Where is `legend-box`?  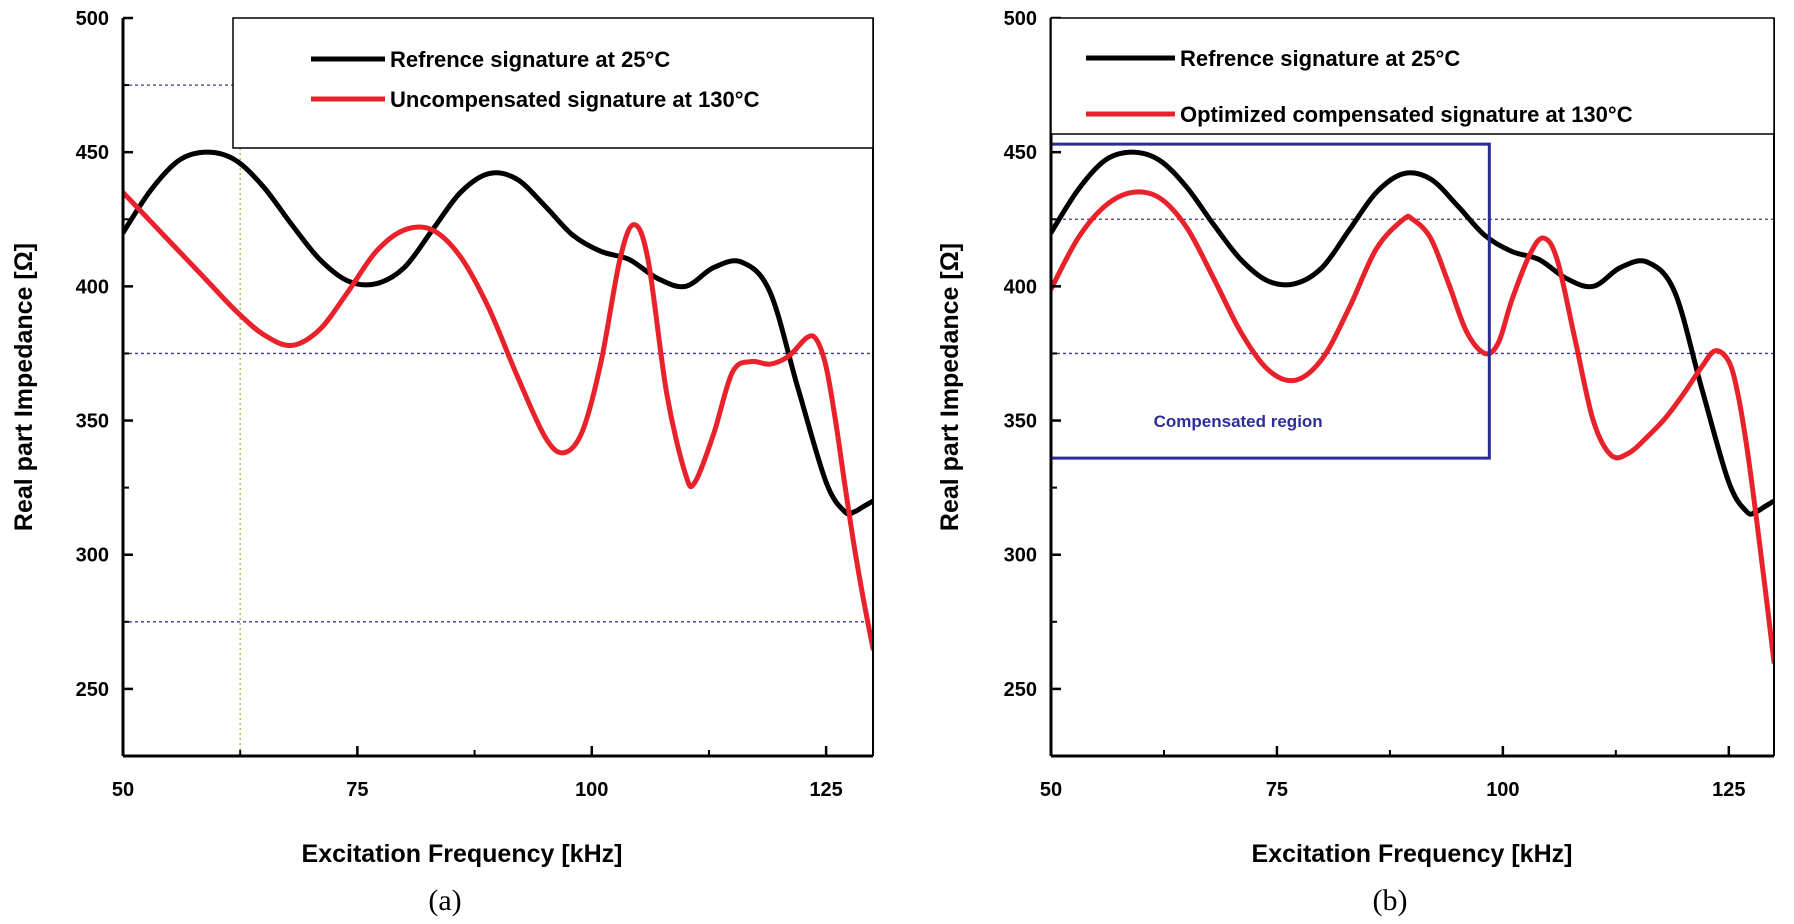 legend-box is located at coordinates (553, 83).